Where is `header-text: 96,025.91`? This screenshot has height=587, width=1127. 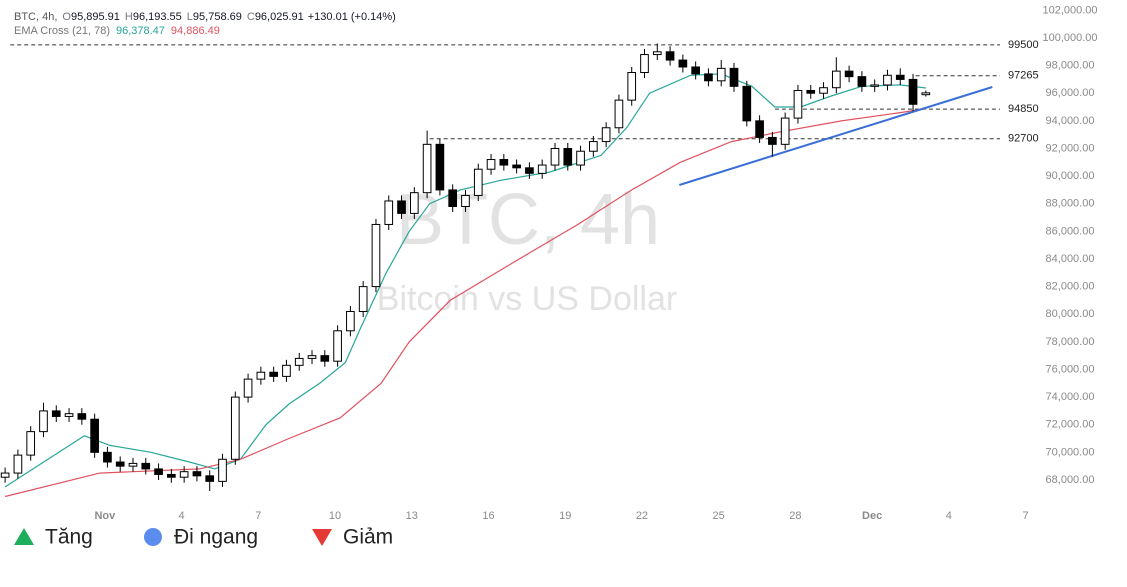 header-text: 96,025.91 is located at coordinates (279, 17).